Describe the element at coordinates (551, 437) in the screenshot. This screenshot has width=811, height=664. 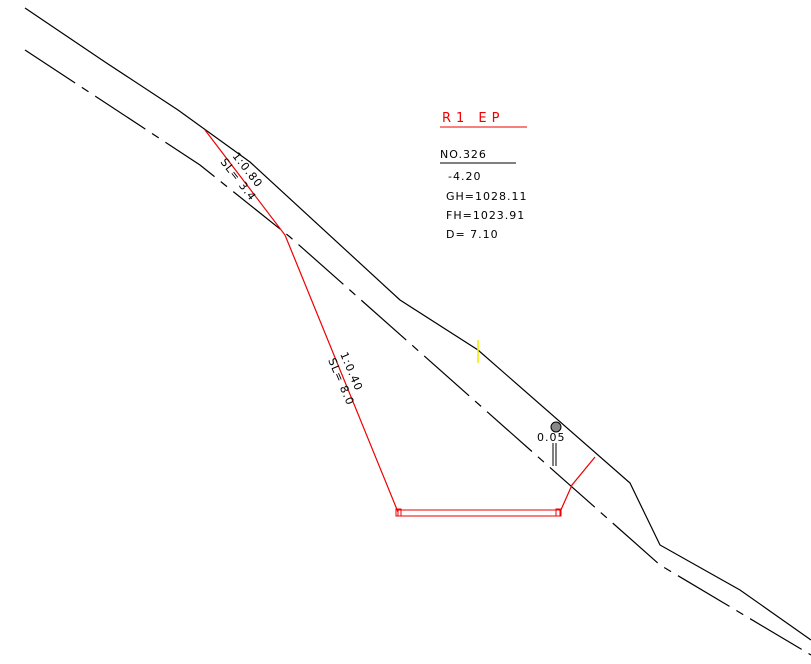
I see `marker-label: 0.05` at that location.